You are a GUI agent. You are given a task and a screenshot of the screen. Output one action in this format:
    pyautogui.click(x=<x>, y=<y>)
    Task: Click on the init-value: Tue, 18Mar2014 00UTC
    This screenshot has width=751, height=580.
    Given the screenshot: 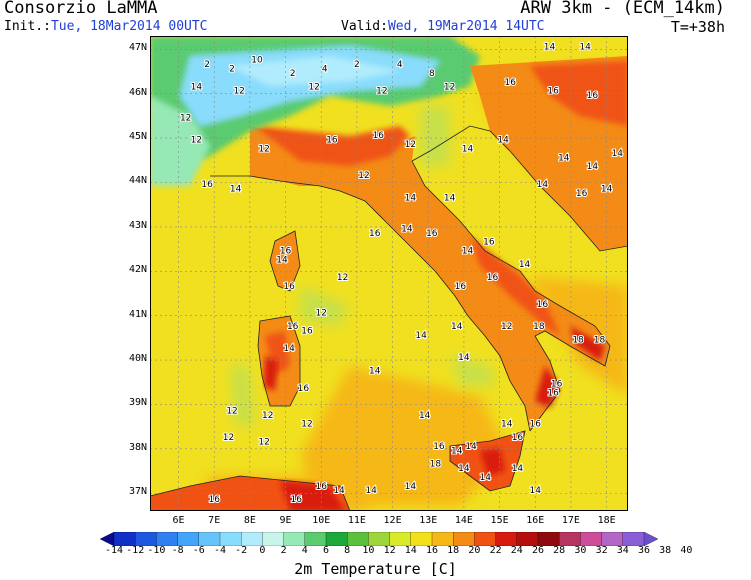 What is the action you would take?
    pyautogui.click(x=129, y=26)
    